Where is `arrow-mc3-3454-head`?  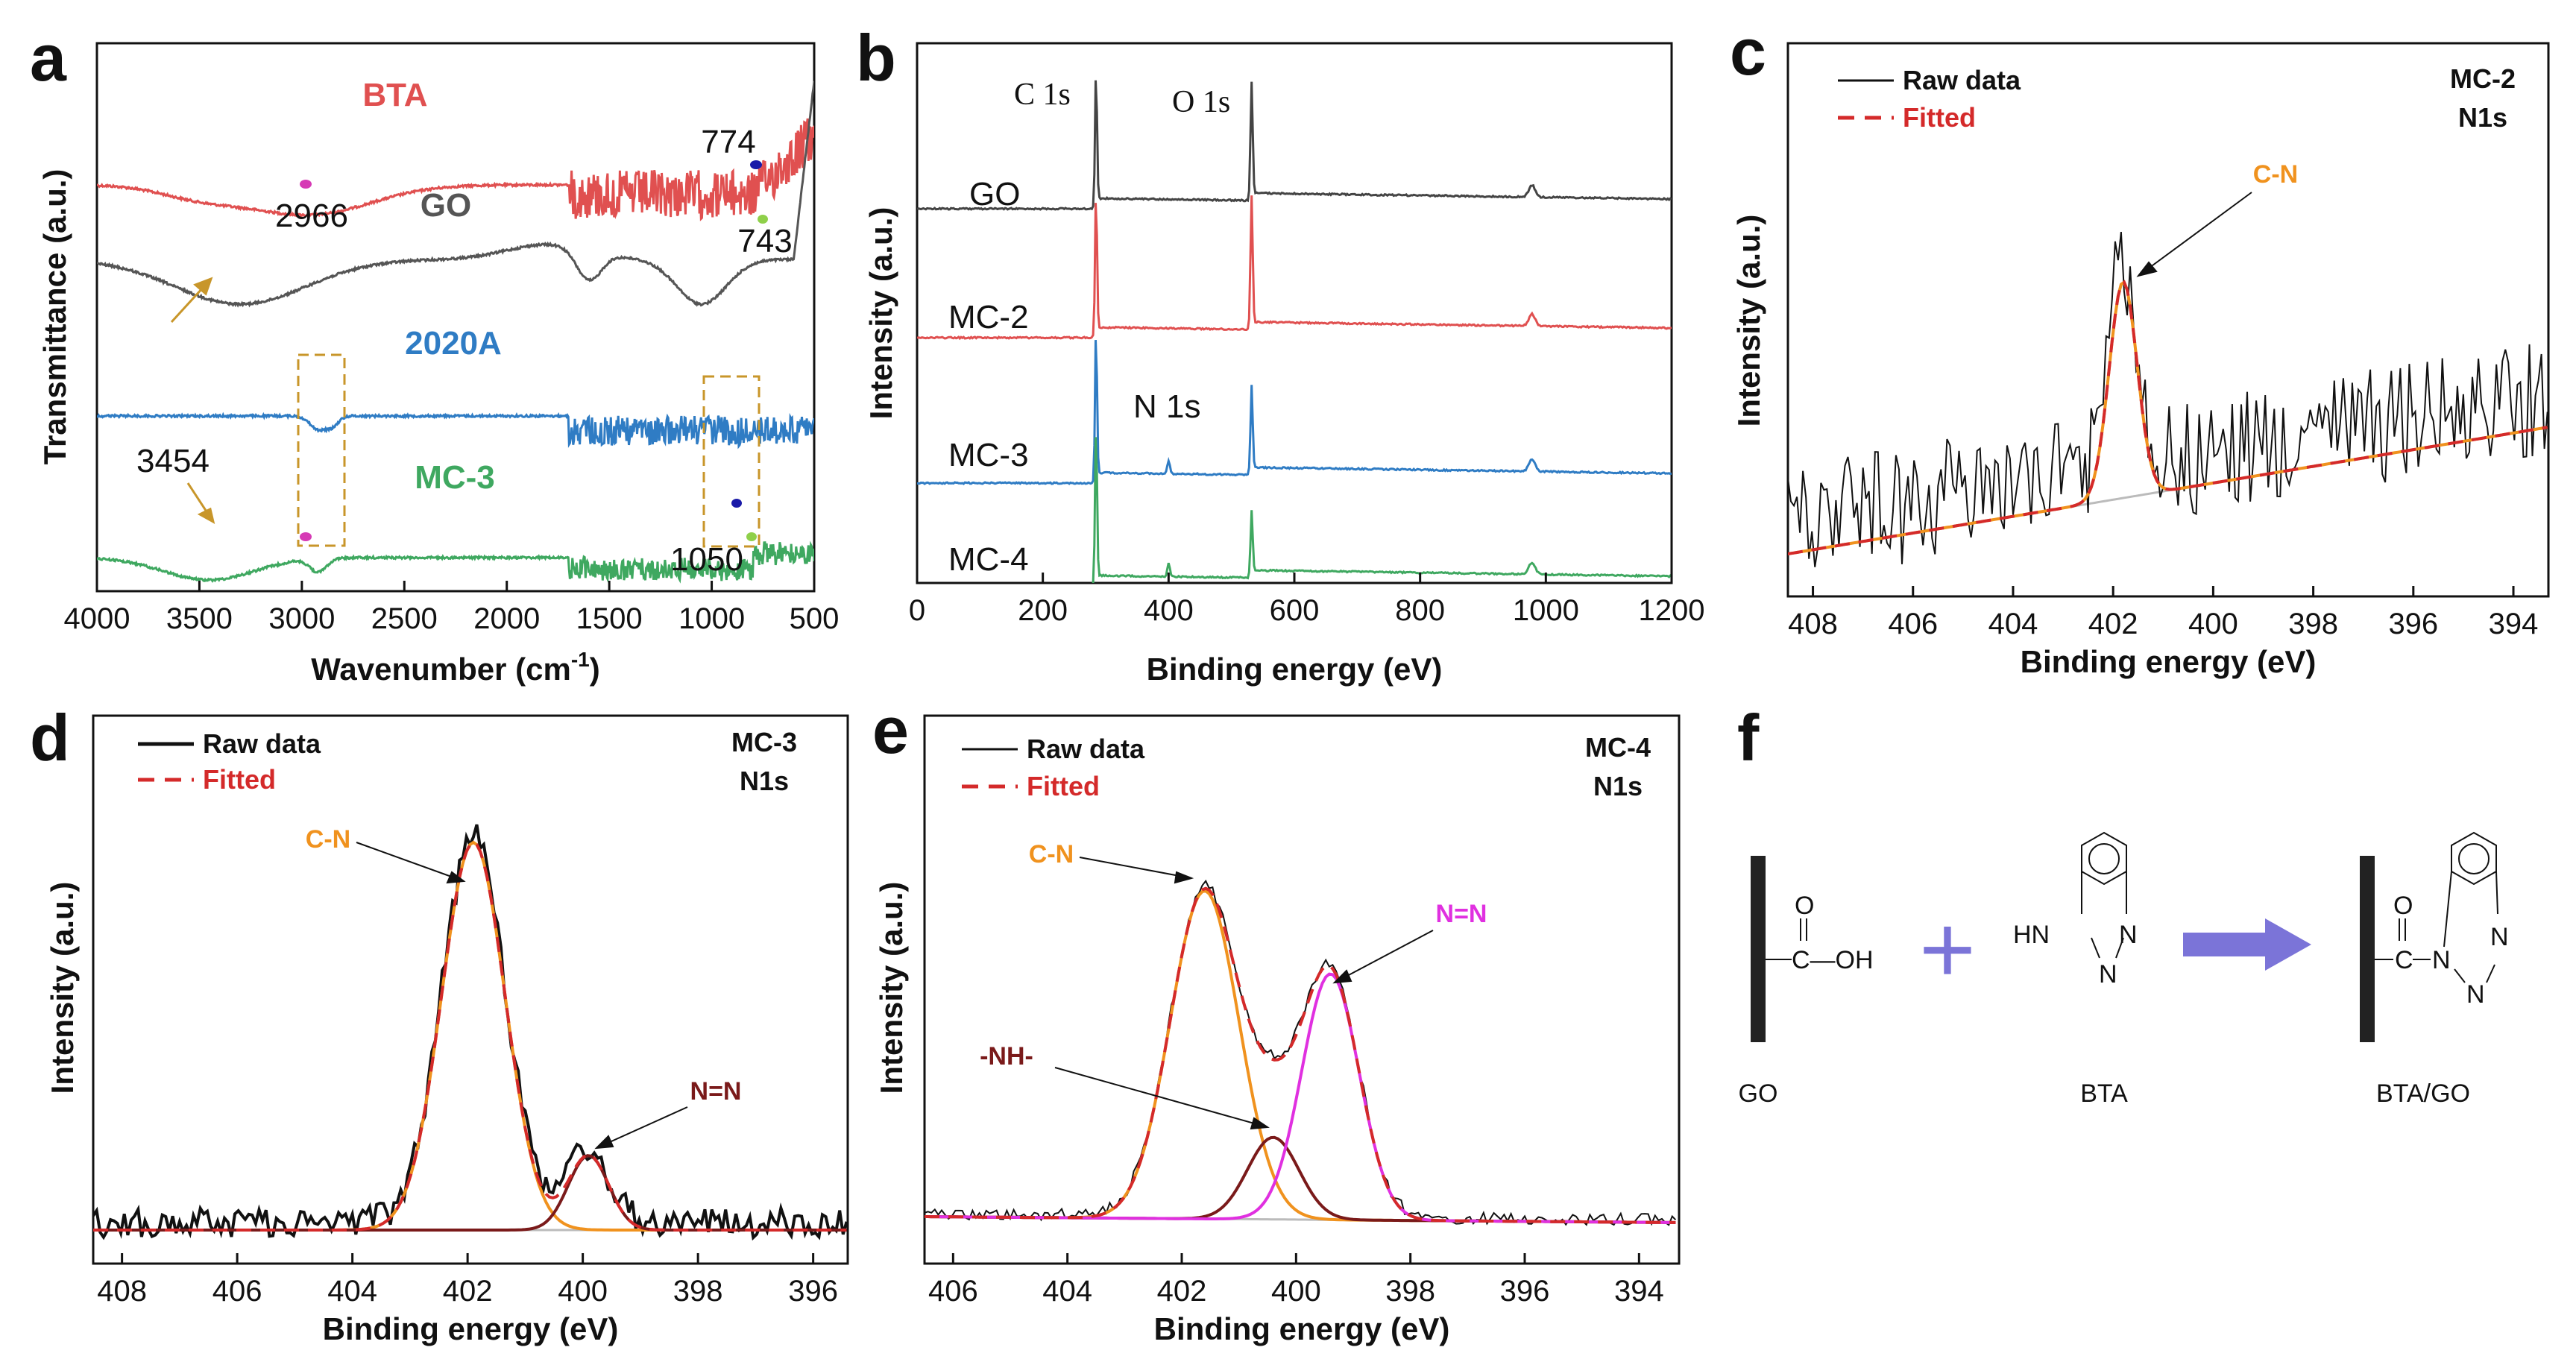 arrow-mc3-3454-head is located at coordinates (206, 516).